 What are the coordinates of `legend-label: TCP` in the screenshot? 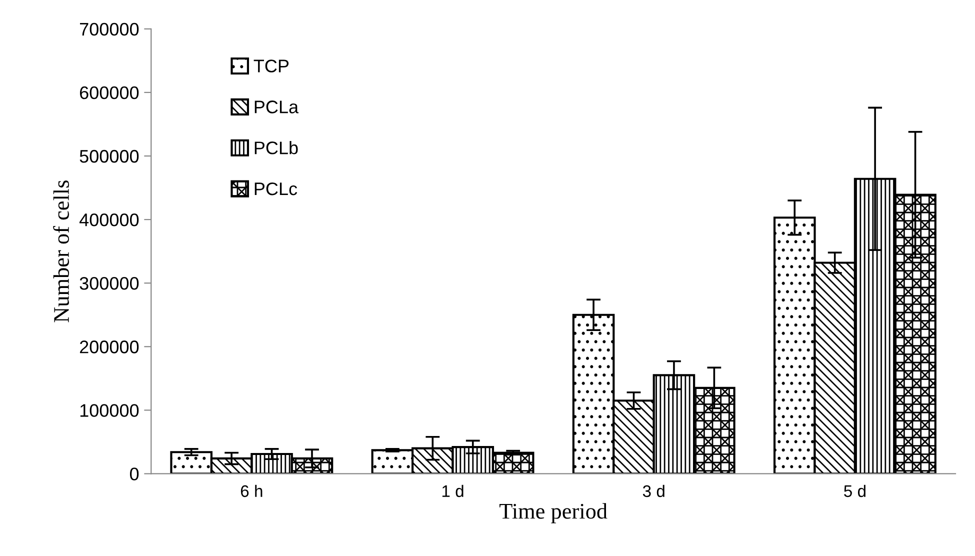 It's located at (271, 66).